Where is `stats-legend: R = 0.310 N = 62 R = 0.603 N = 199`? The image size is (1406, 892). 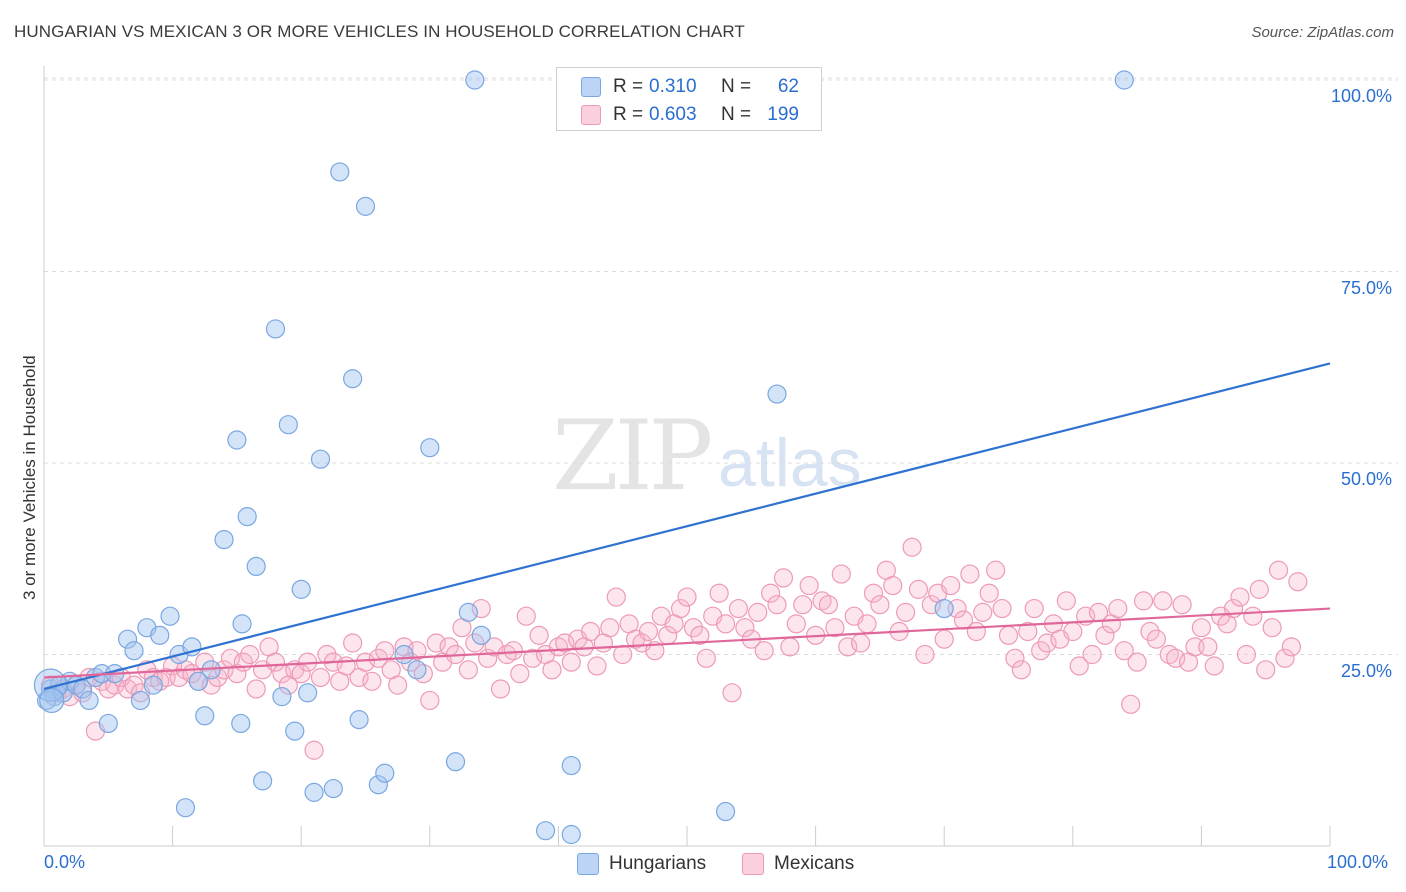 stats-legend: R = 0.310 N = 62 R = 0.603 N = 199 is located at coordinates (689, 99).